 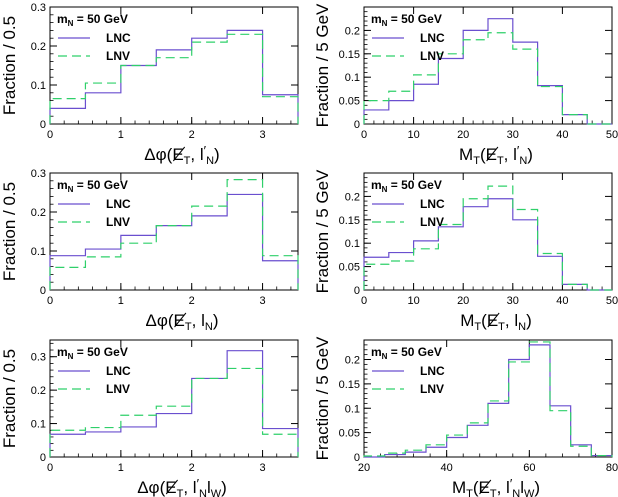 I want to click on x-axis-title: Δφ(ET, l′NlW), so click(x=182, y=486).